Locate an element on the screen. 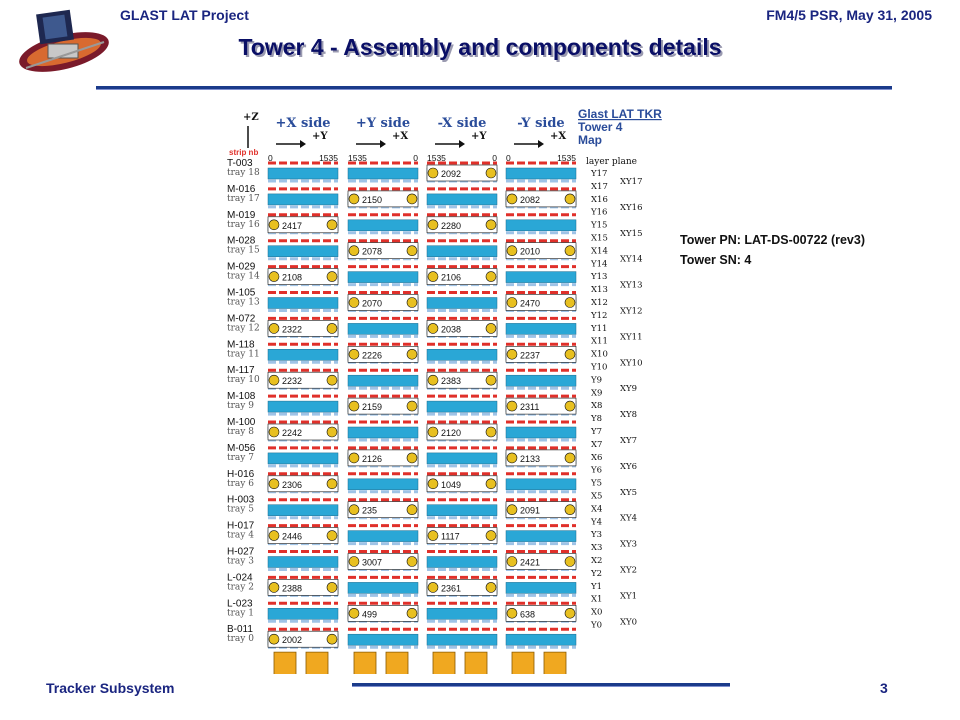 This screenshot has height=720, width=960. layer-label: Y6 is located at coordinates (596, 471).